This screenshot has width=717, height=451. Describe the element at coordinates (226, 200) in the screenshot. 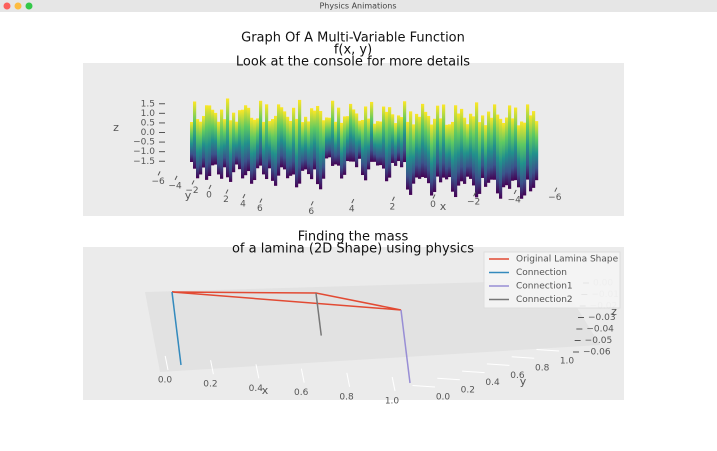

I see `y-tick-label: 2` at that location.